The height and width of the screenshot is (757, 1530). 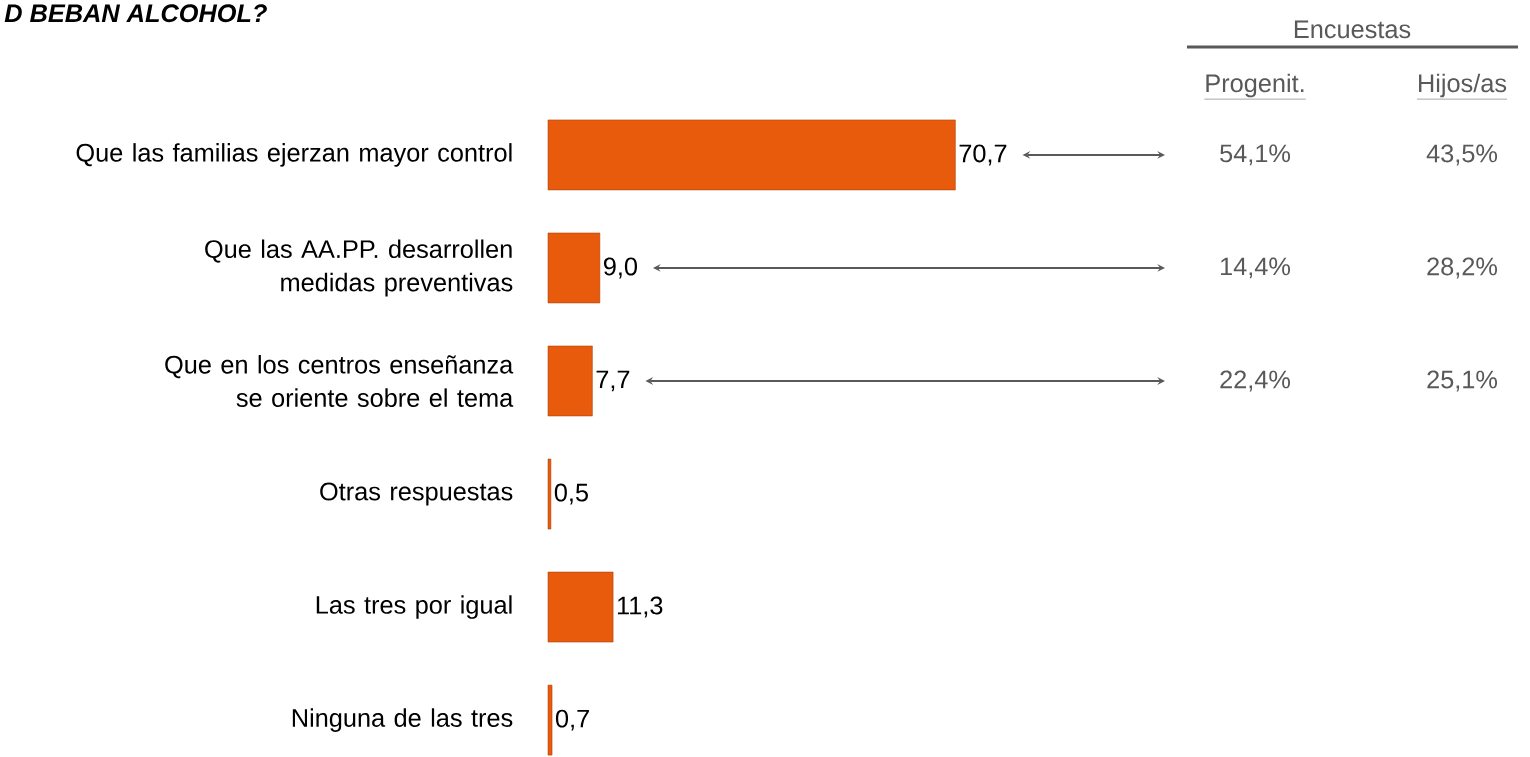 What do you see at coordinates (1256, 268) in the screenshot?
I see `text: 14,4%` at bounding box center [1256, 268].